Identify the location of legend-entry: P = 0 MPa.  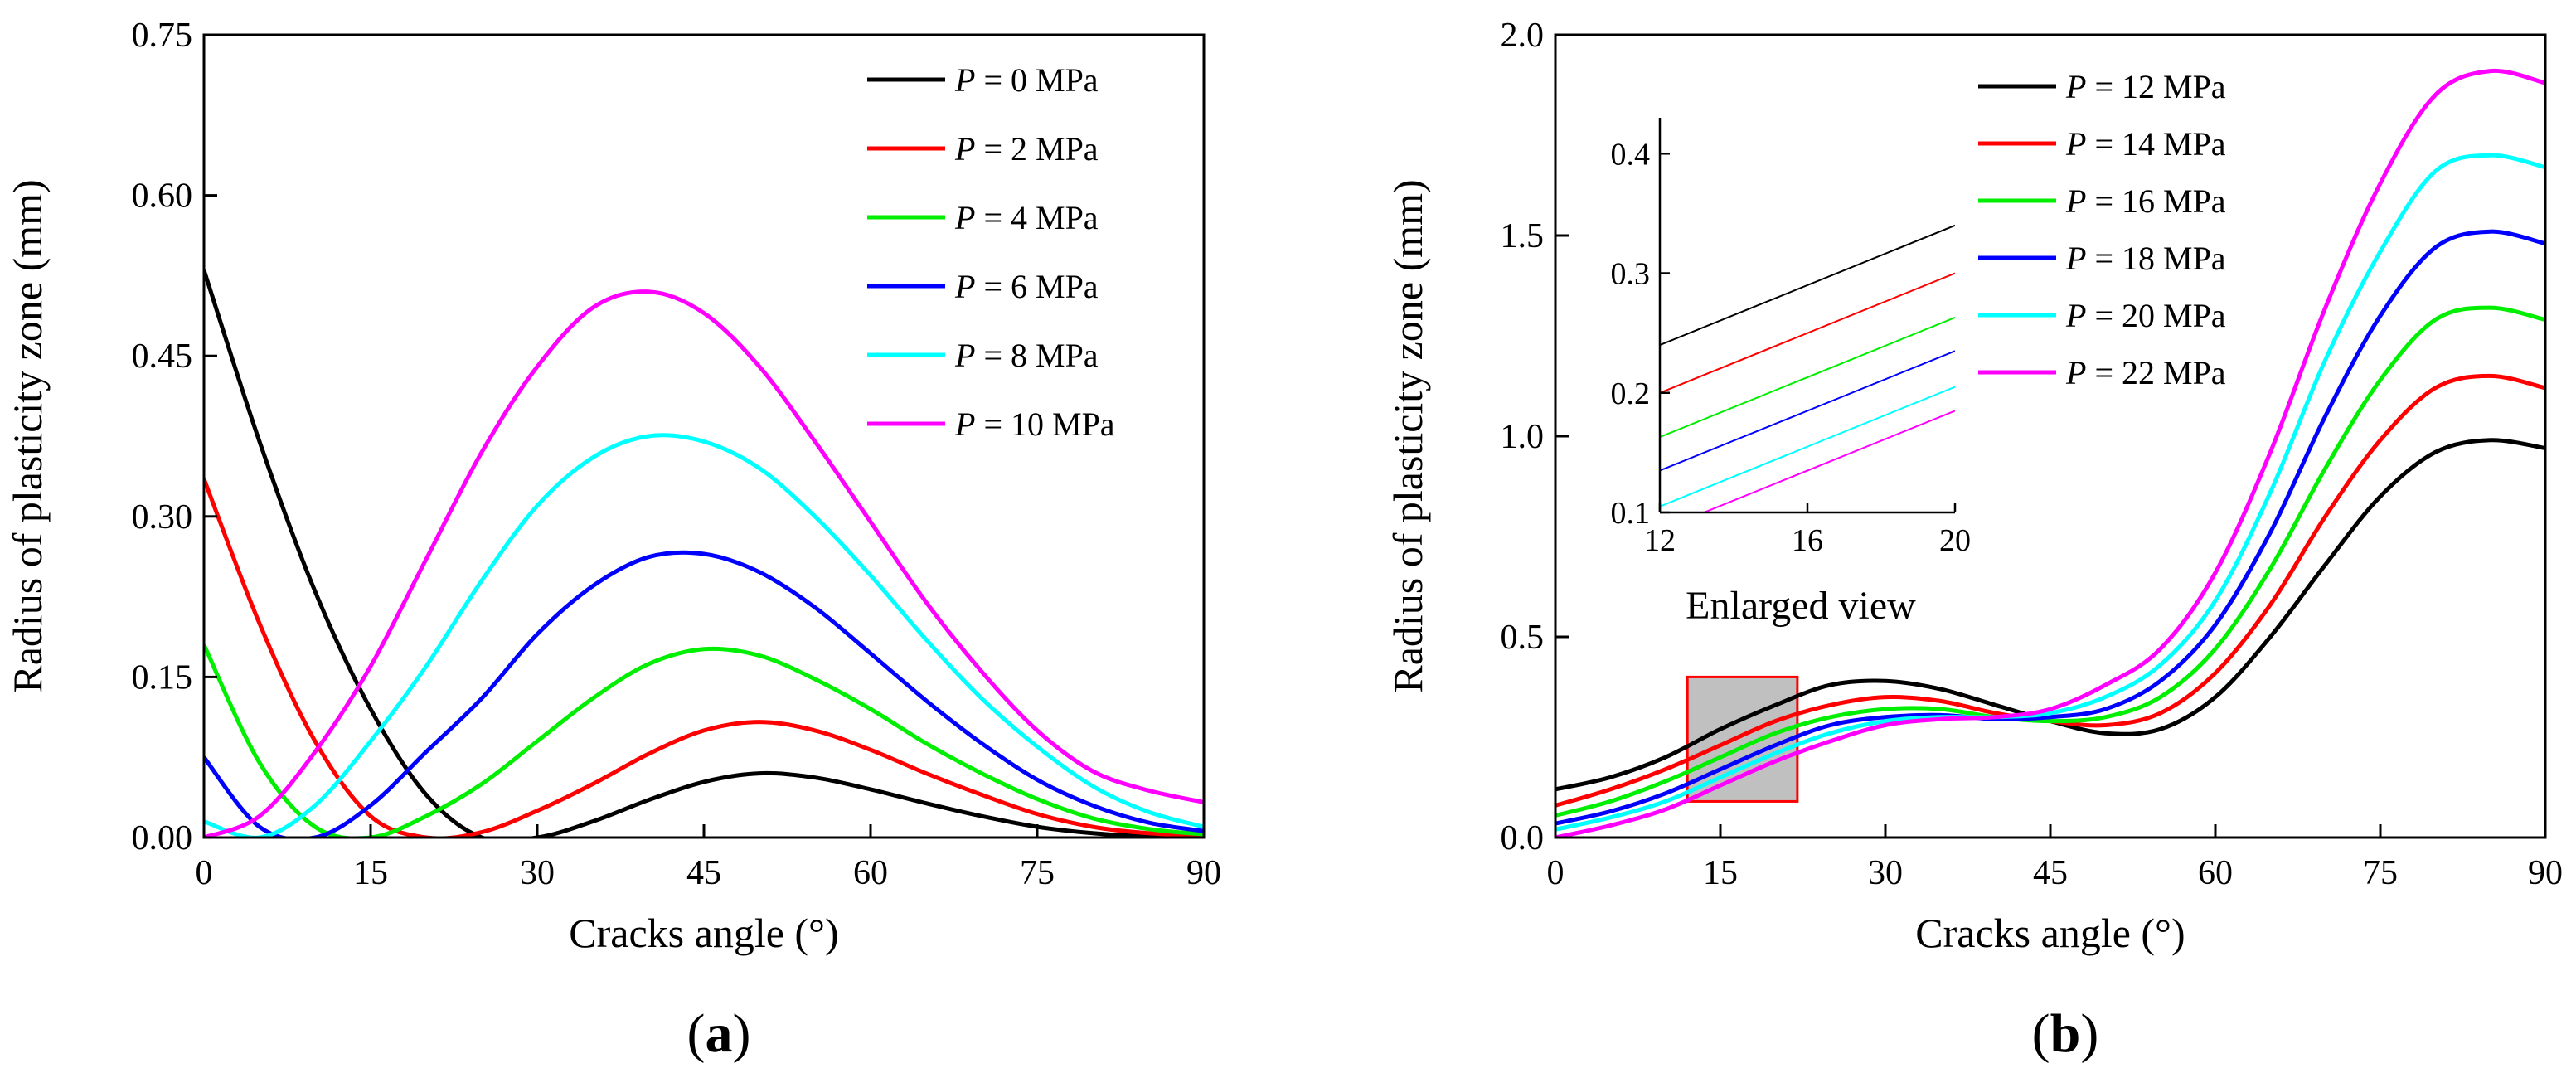
(1026, 80).